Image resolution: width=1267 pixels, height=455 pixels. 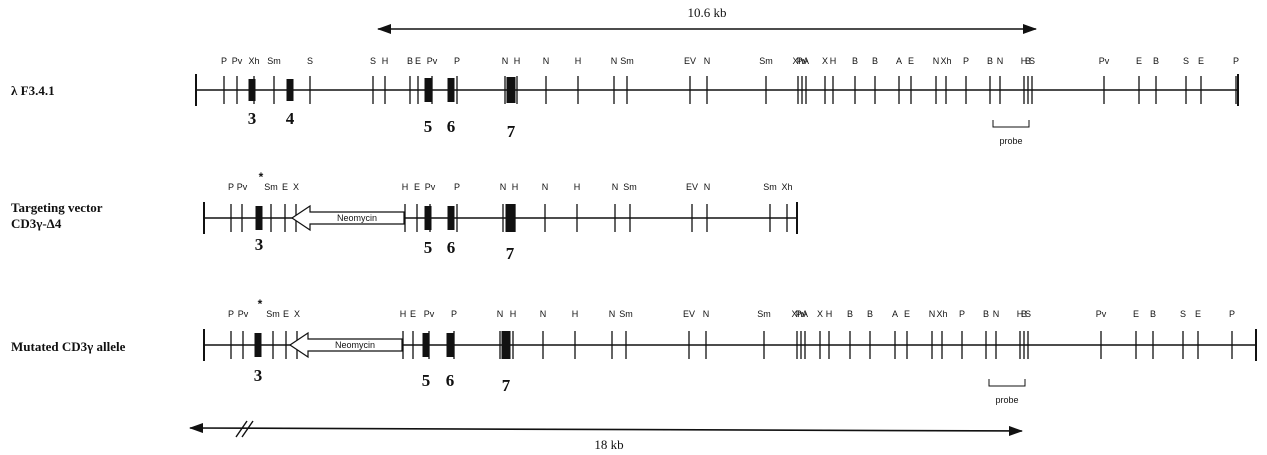 I want to click on bottom-scale: 18 kb, so click(x=606, y=436).